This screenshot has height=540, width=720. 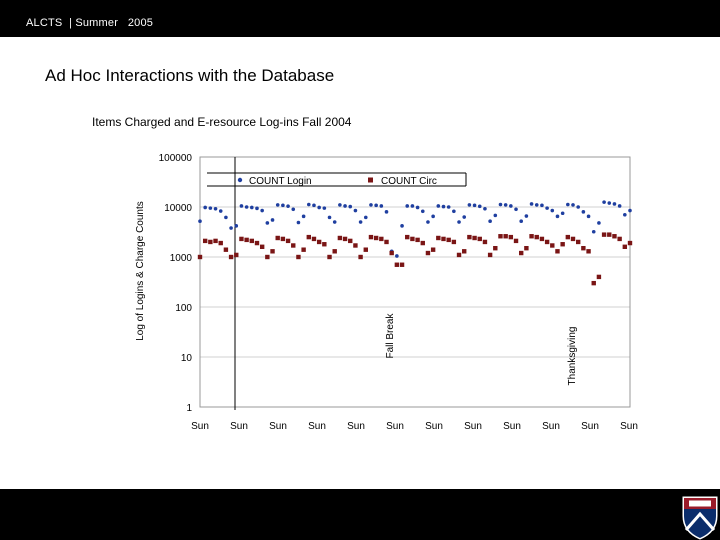 What do you see at coordinates (44, 23) in the screenshot?
I see `header-org: ALCTS` at bounding box center [44, 23].